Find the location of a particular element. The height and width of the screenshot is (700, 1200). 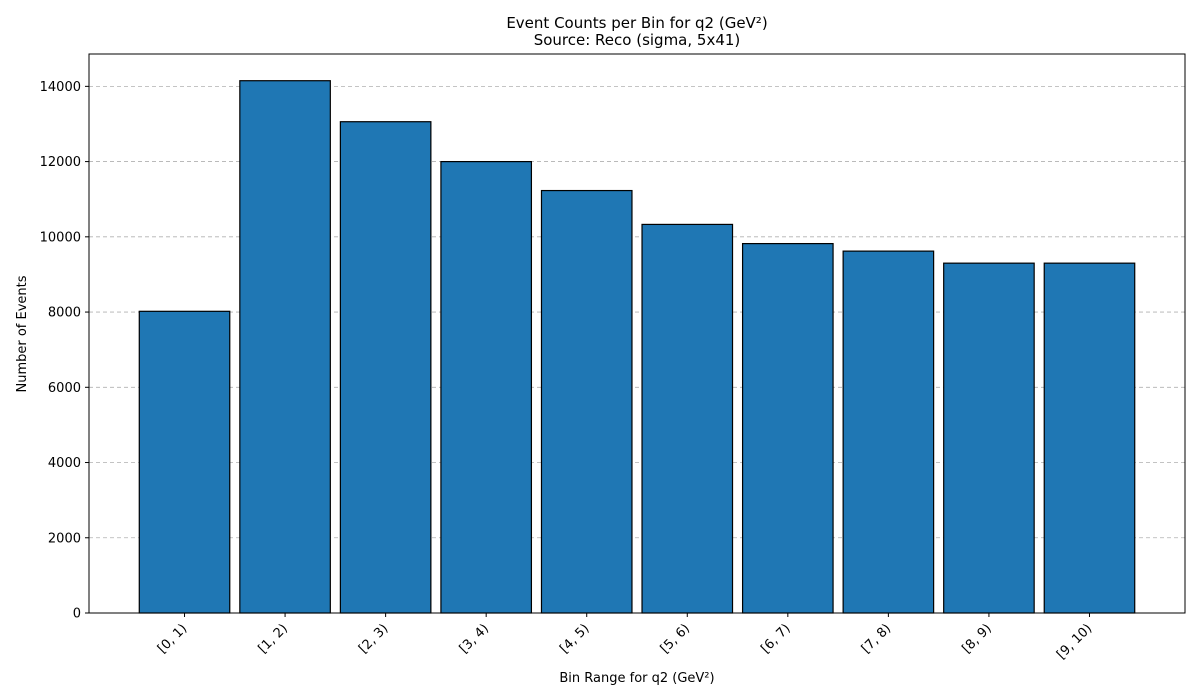

y-tick-label: 4000 is located at coordinates (64, 463).